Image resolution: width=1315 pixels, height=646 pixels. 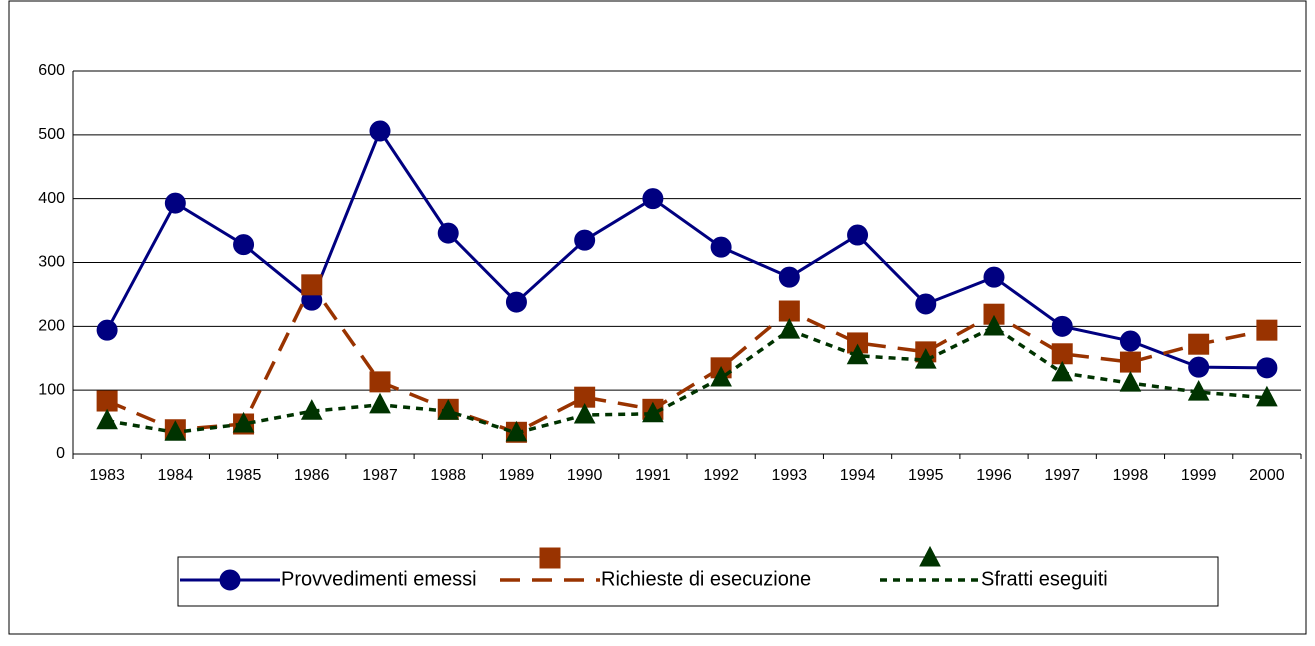 What do you see at coordinates (1267, 475) in the screenshot?
I see `x-tick-label: 2000` at bounding box center [1267, 475].